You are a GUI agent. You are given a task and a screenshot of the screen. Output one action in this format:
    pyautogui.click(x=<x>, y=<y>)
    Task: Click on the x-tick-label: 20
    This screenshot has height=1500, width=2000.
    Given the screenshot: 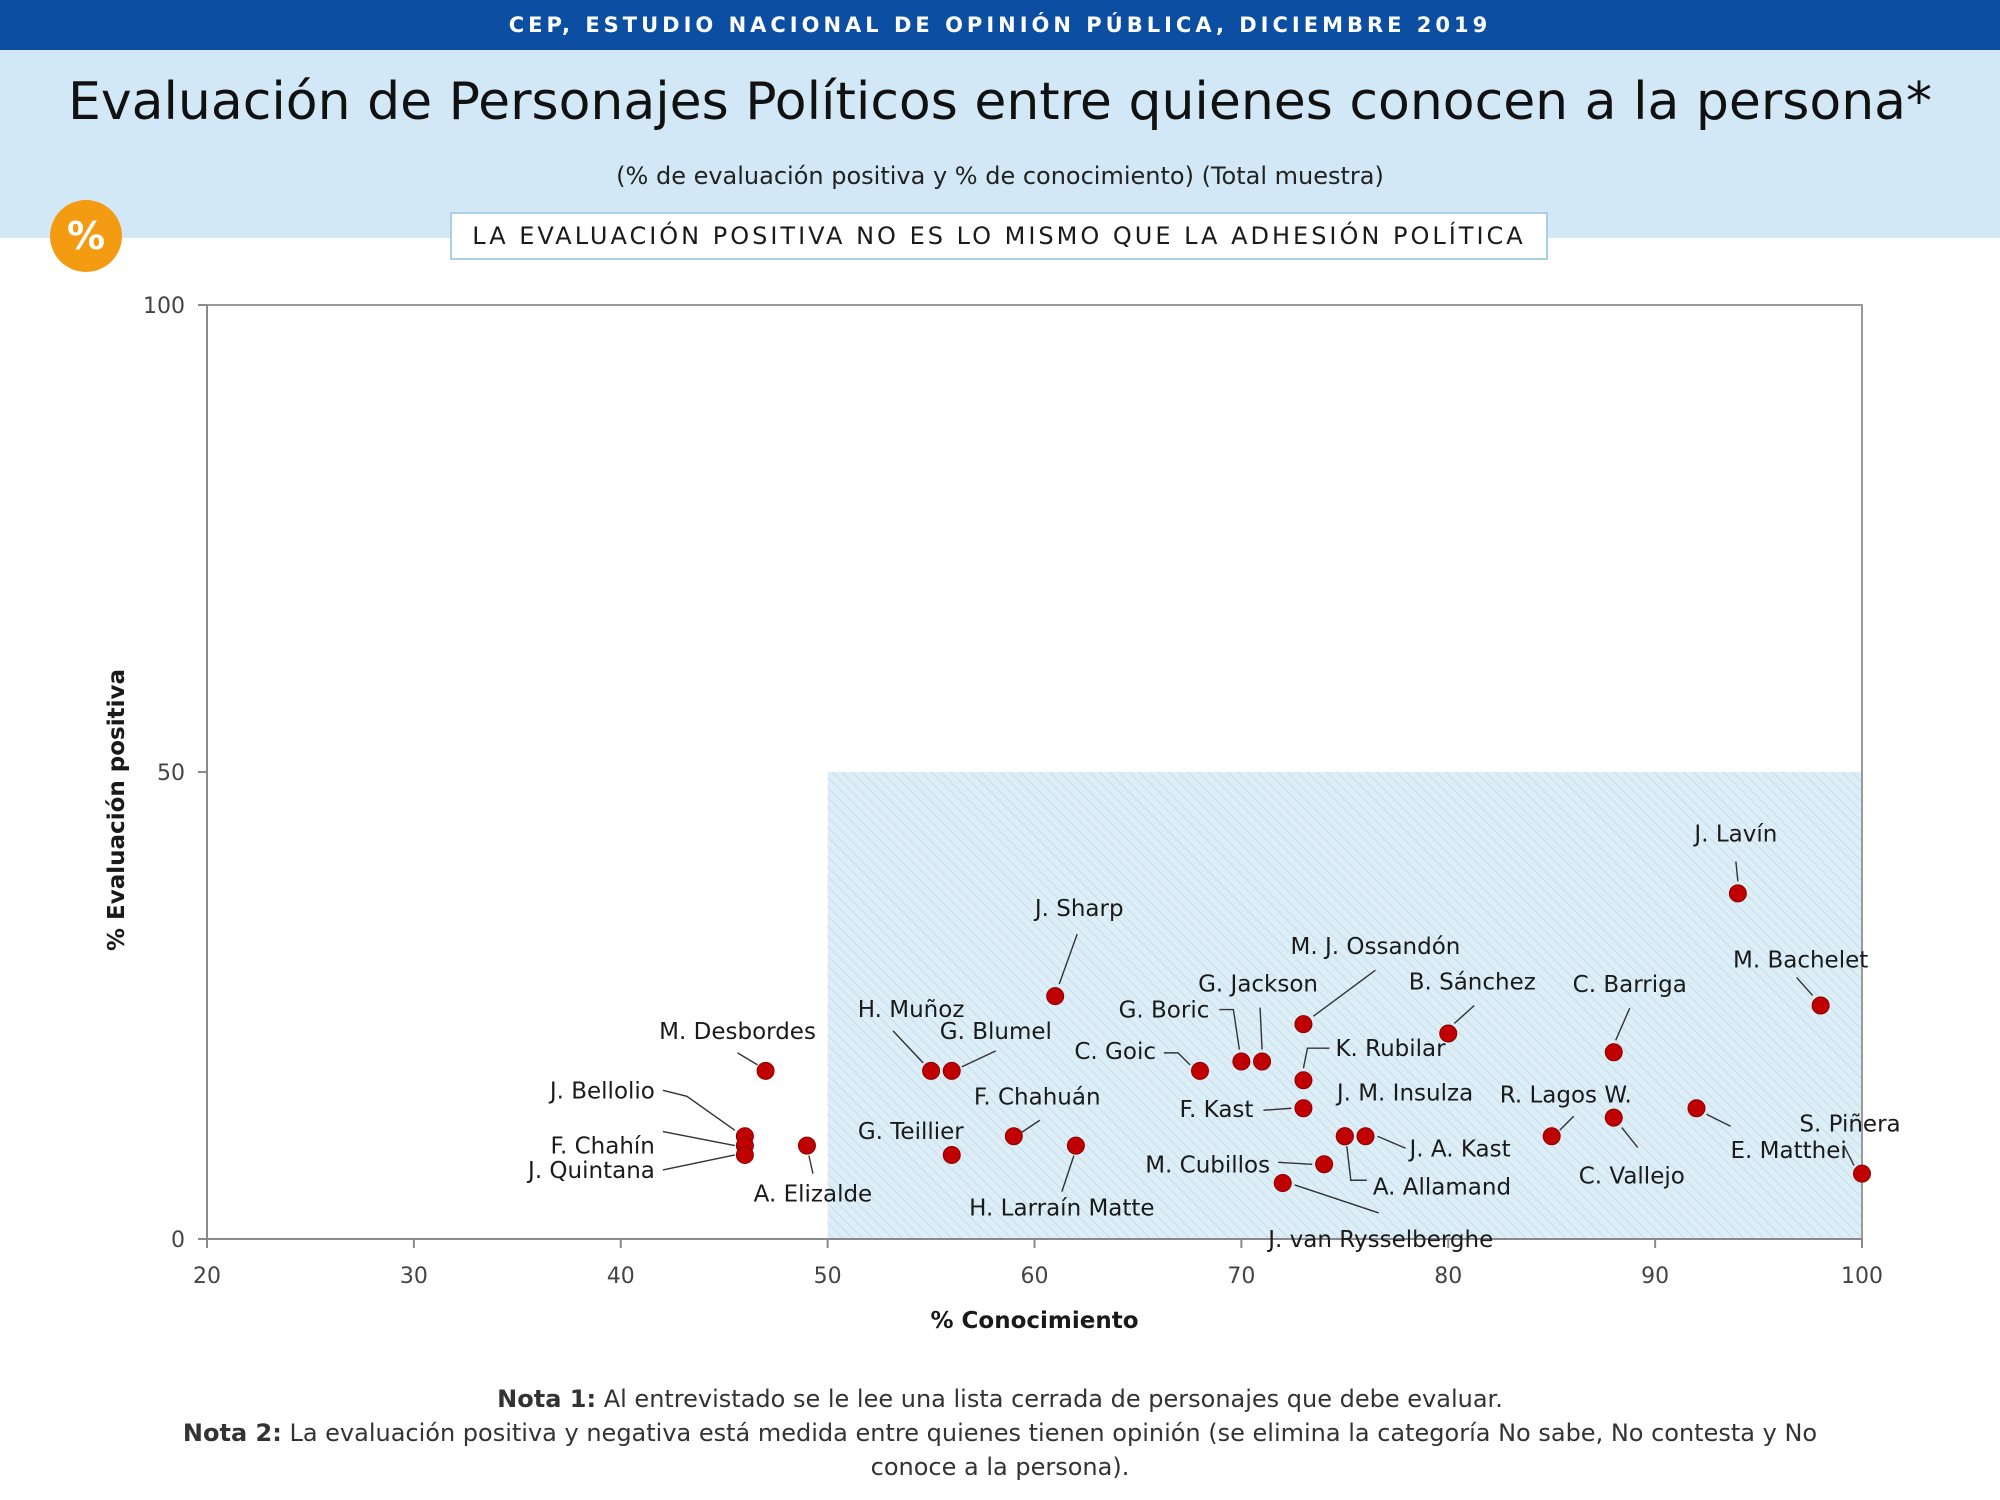 What is the action you would take?
    pyautogui.click(x=207, y=1276)
    